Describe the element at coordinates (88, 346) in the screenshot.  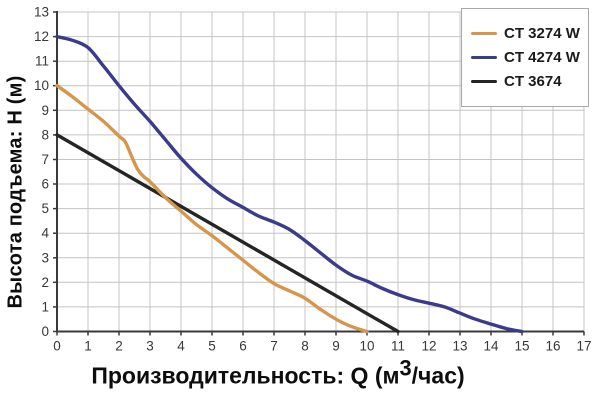
I see `x-tick-label: 1` at that location.